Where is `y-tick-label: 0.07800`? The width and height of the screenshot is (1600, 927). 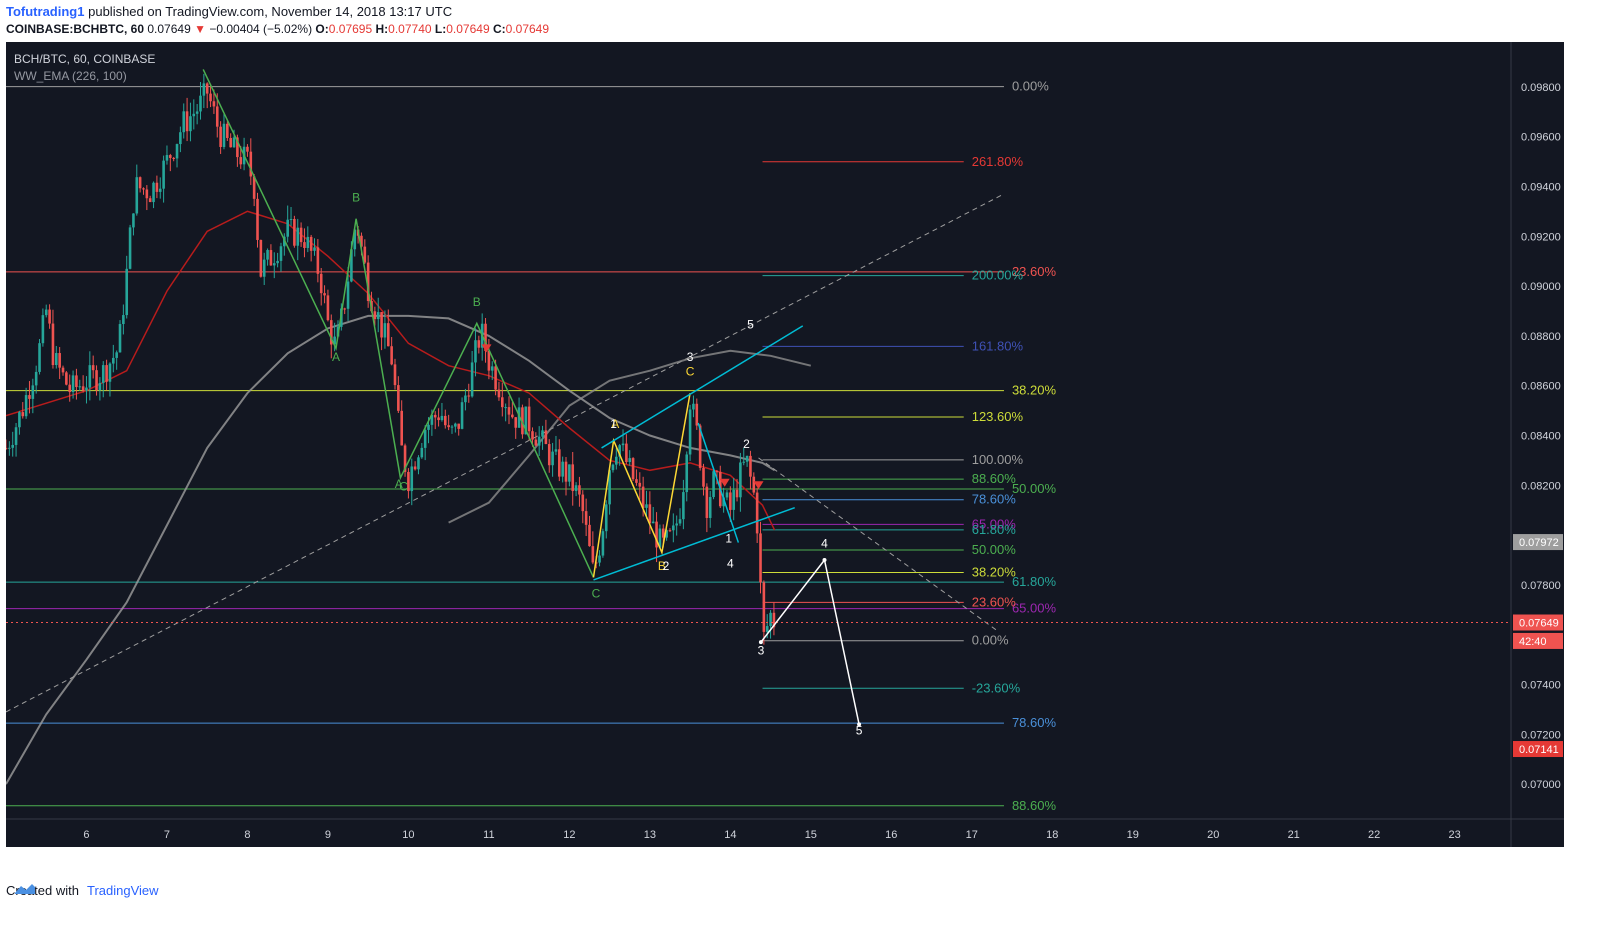 y-tick-label: 0.07800 is located at coordinates (1541, 586).